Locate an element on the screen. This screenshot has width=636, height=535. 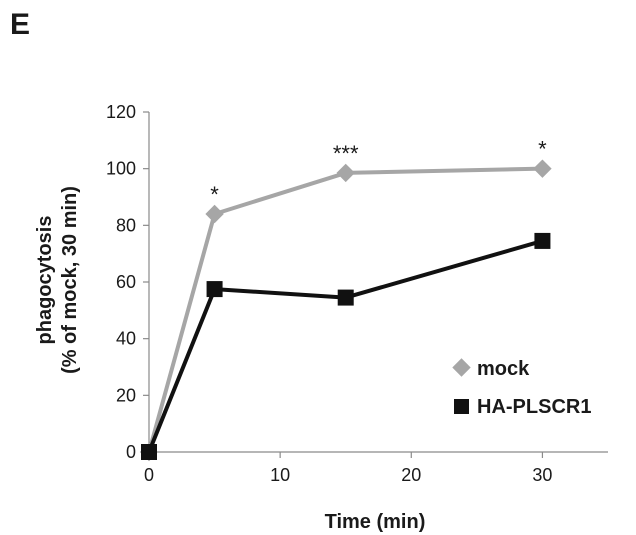
legend-label-ha-plscr1: HA-PLSCR1 is located at coordinates (534, 407).